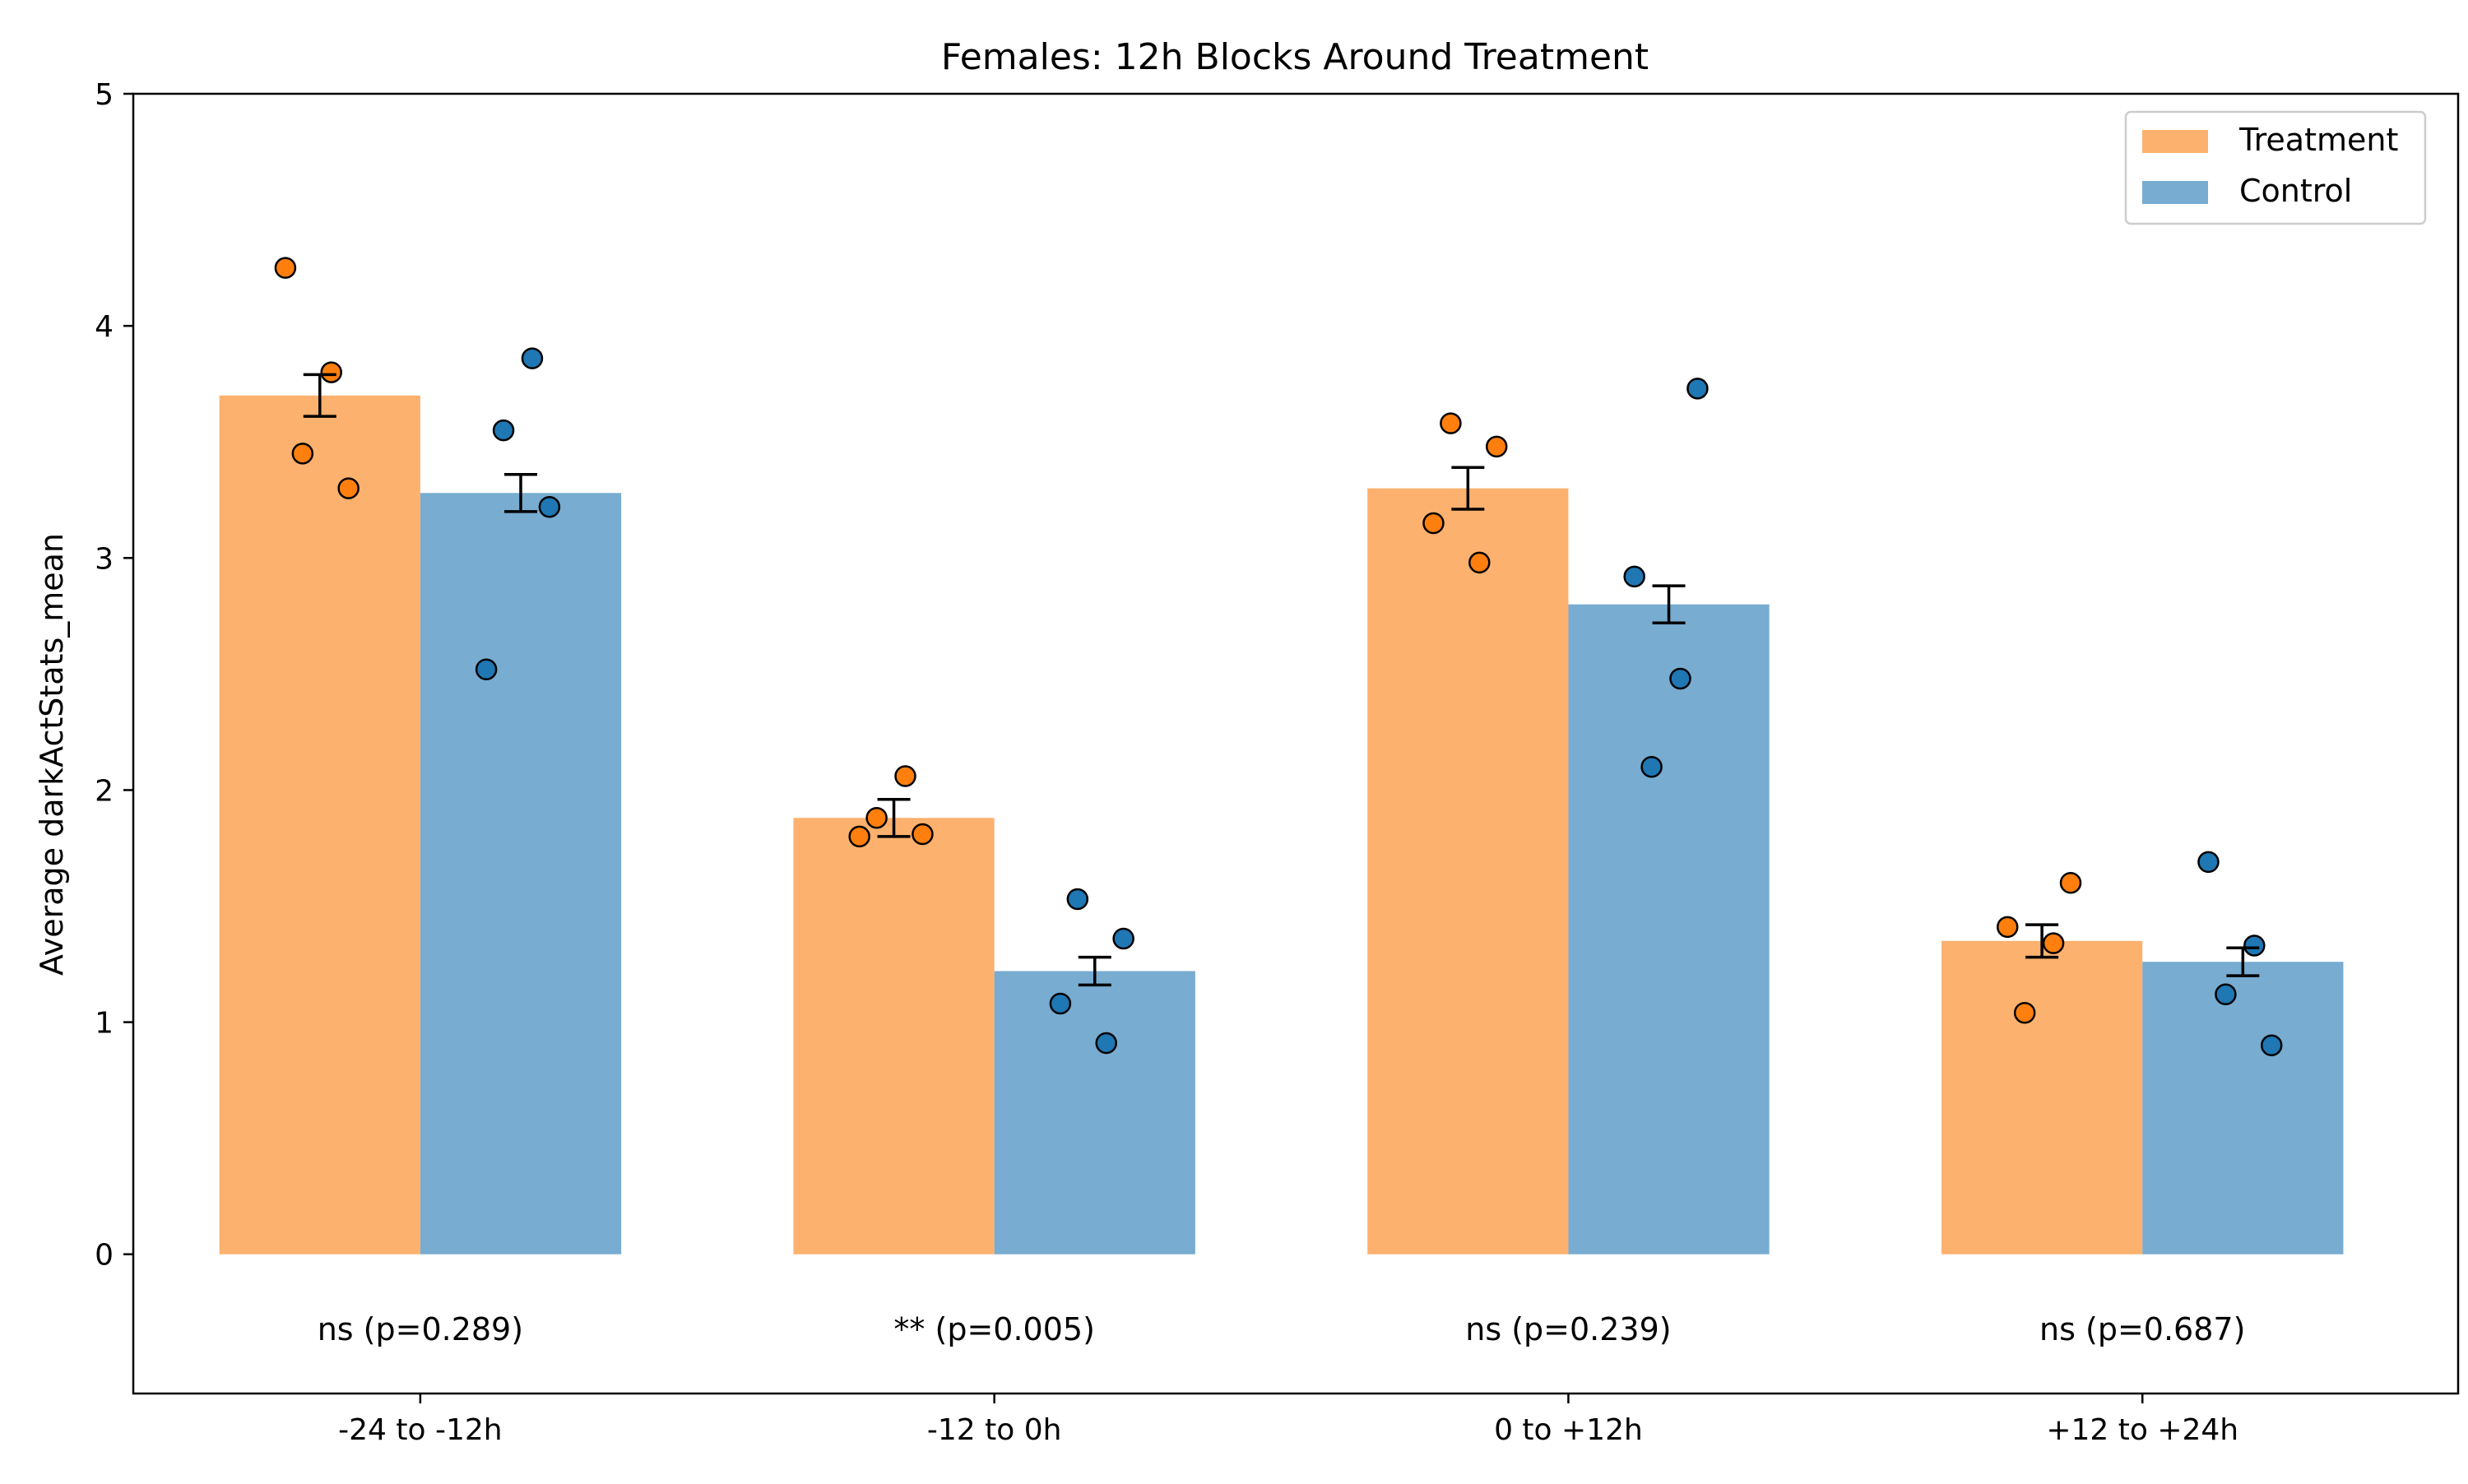 The height and width of the screenshot is (1484, 2468). I want to click on y-tick-label: 1, so click(104, 1024).